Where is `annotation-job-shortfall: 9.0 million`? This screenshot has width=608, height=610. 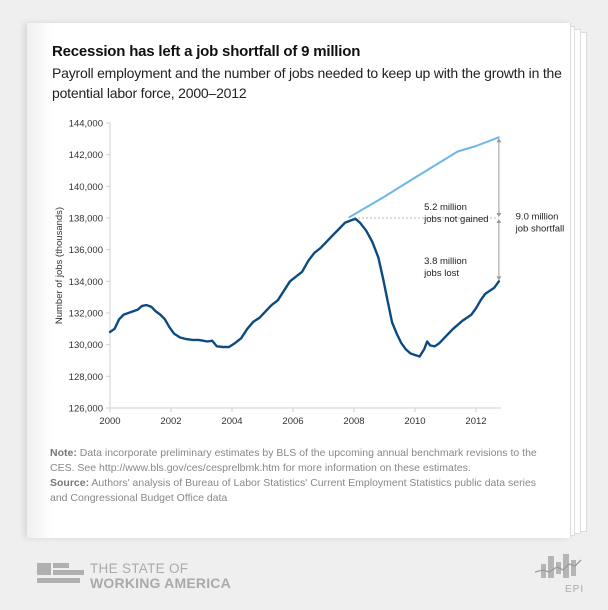
annotation-job-shortfall: 9.0 million is located at coordinates (537, 217).